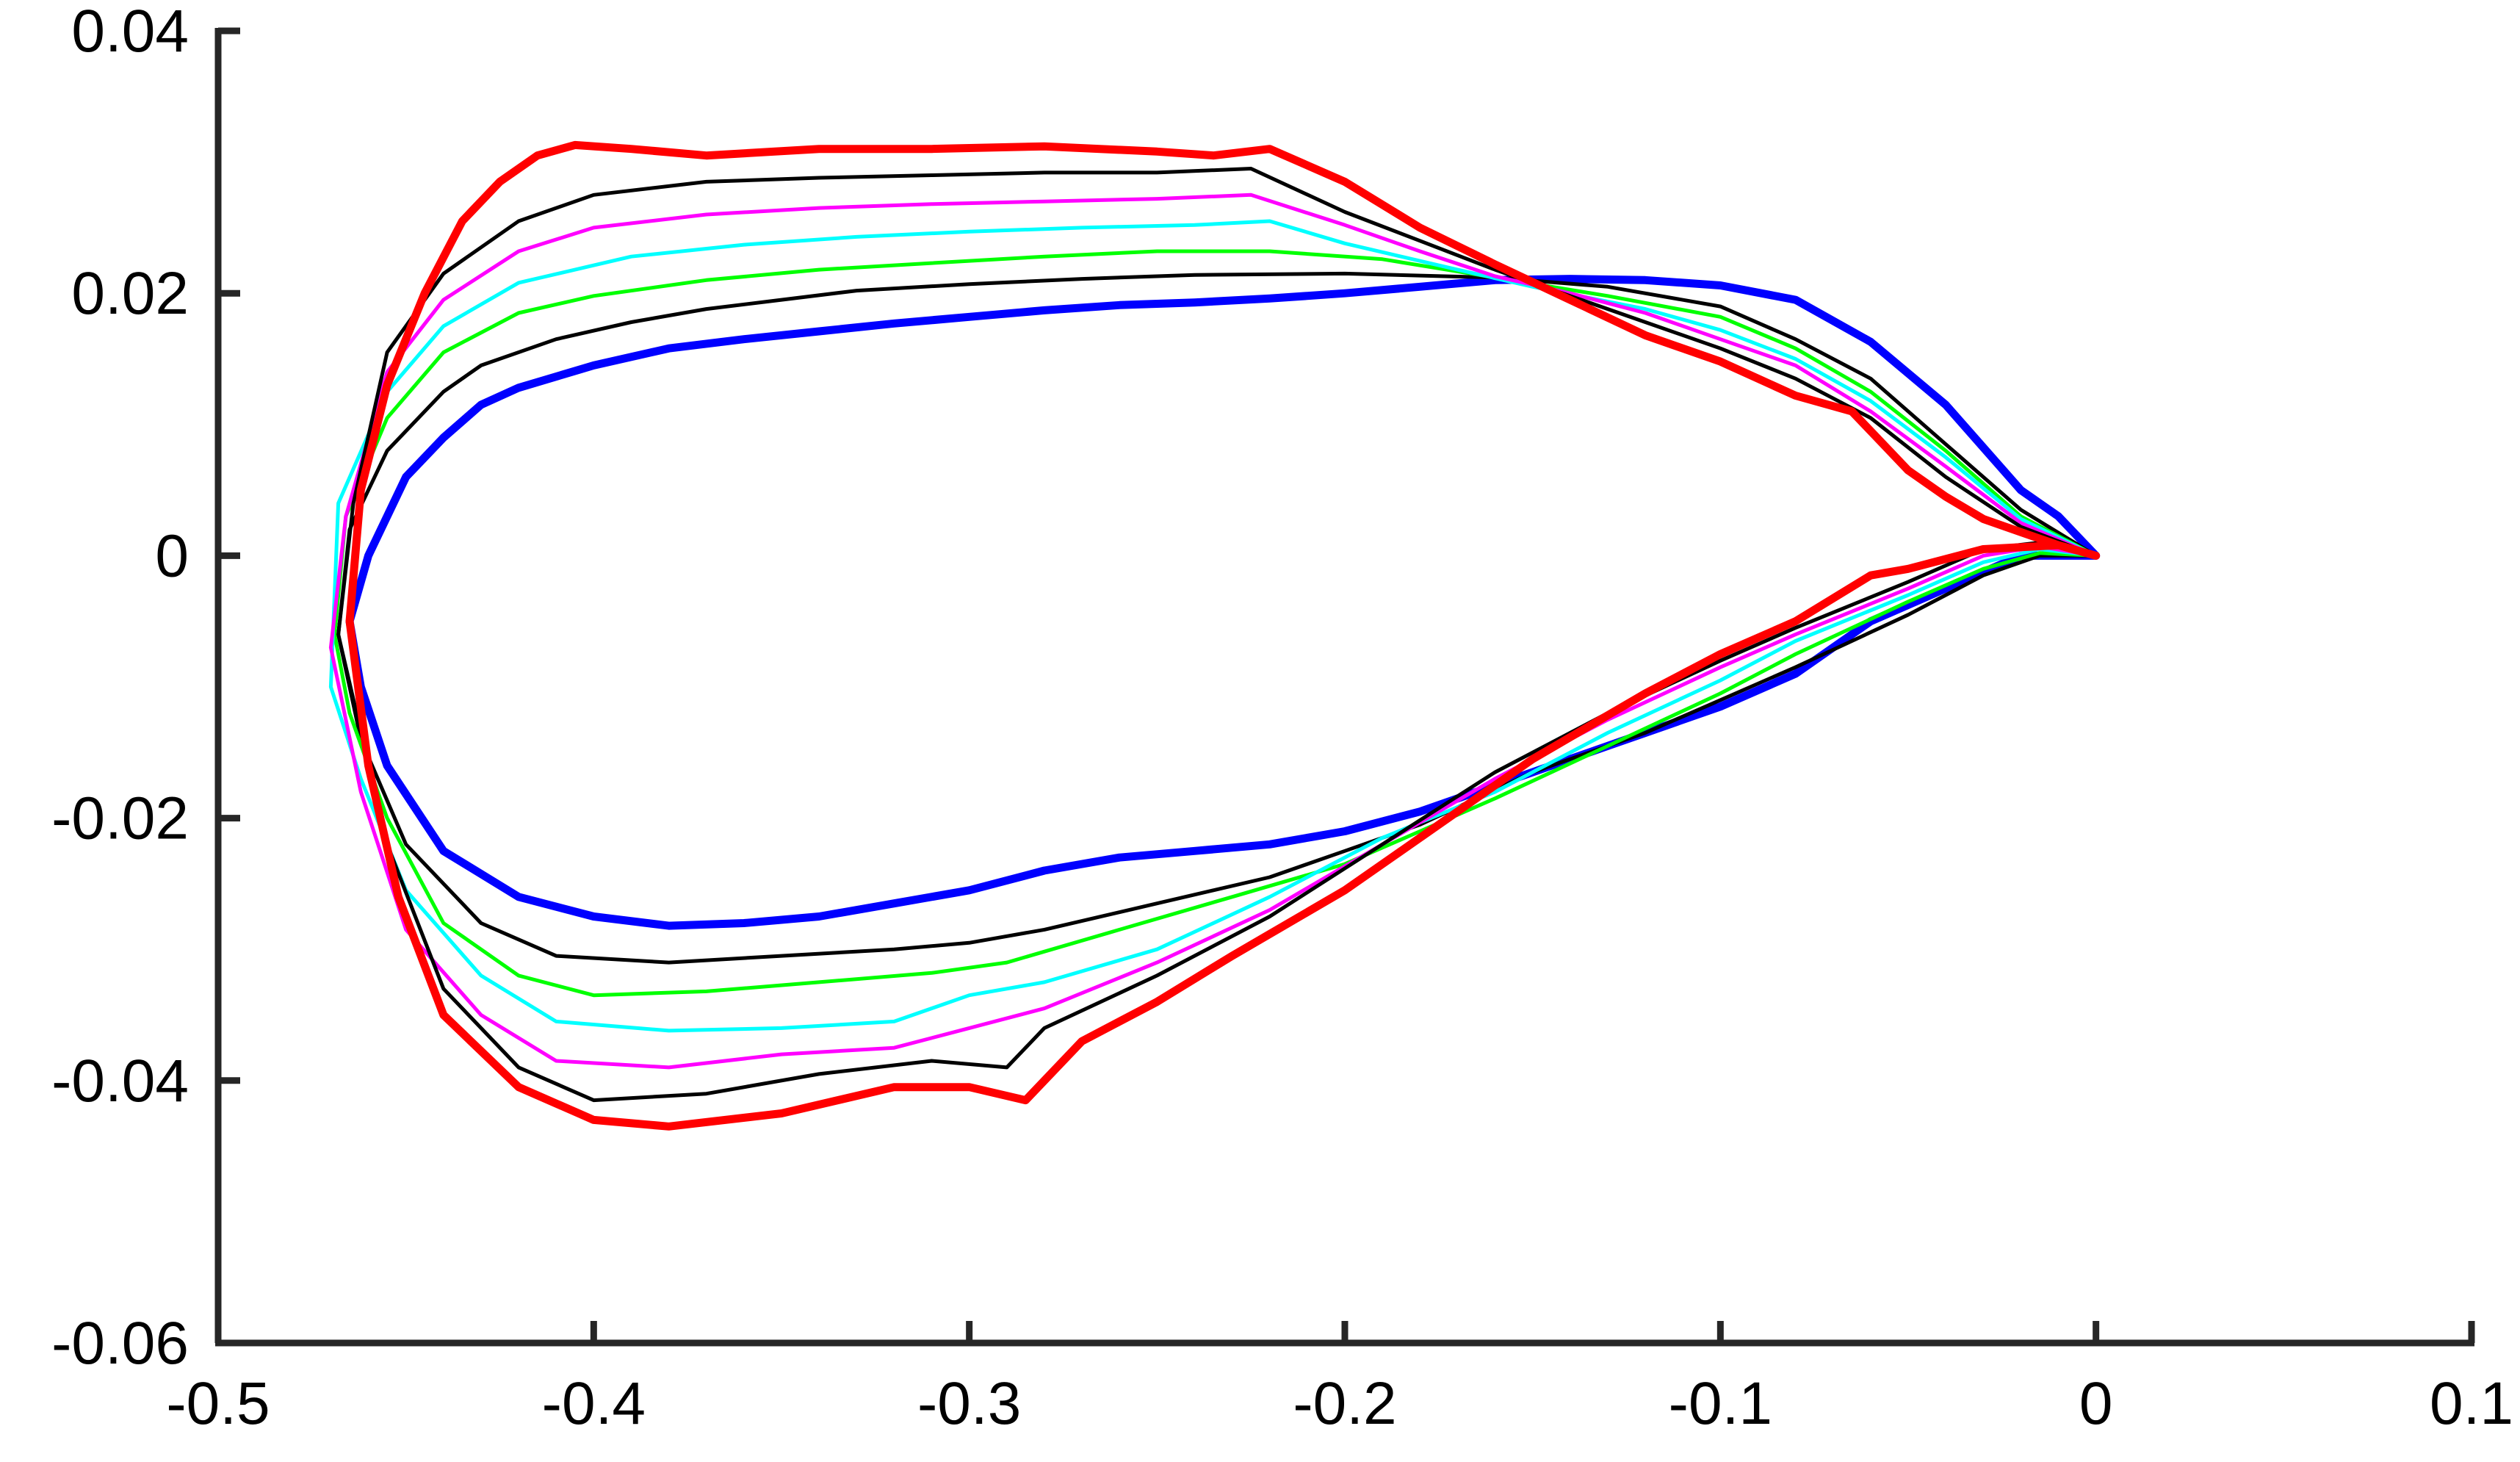 This screenshot has width=2520, height=1462. I want to click on x-tick-label: -0.4, so click(594, 1404).